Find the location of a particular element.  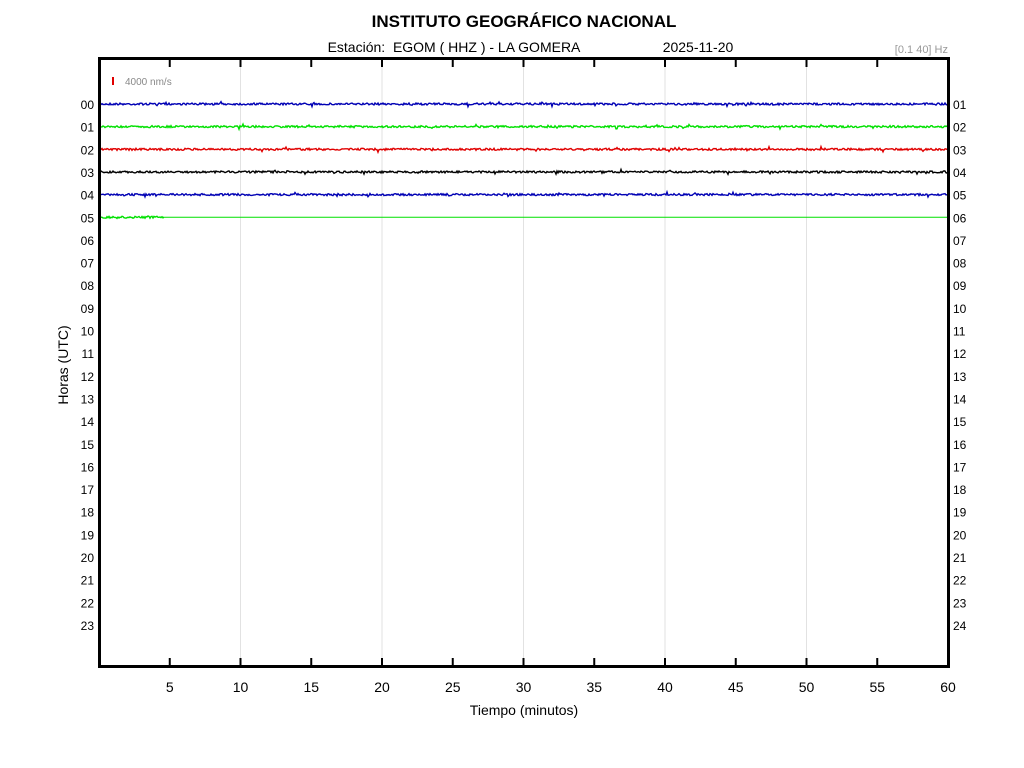

x-tick-label: 30 is located at coordinates (524, 687).